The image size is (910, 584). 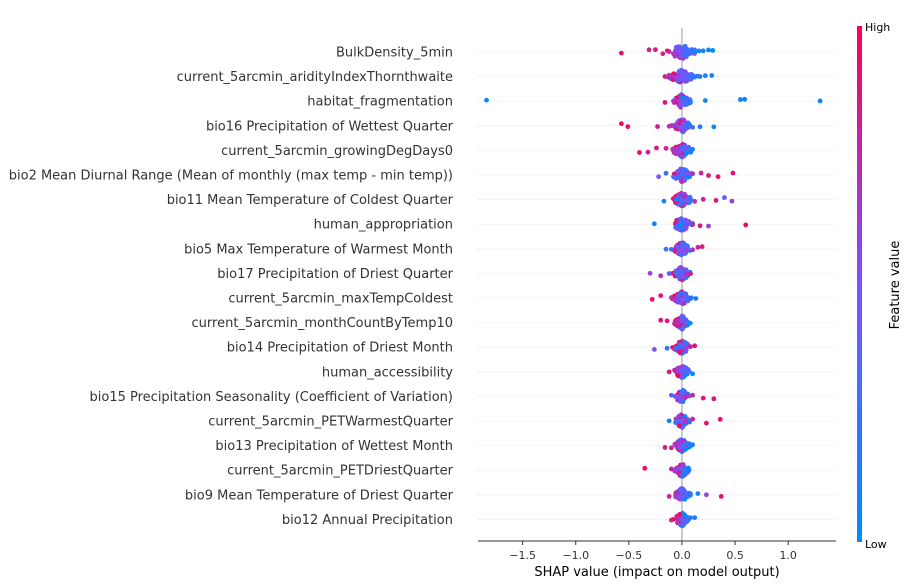 I want to click on feature-label: human_accessibility, so click(x=387, y=372).